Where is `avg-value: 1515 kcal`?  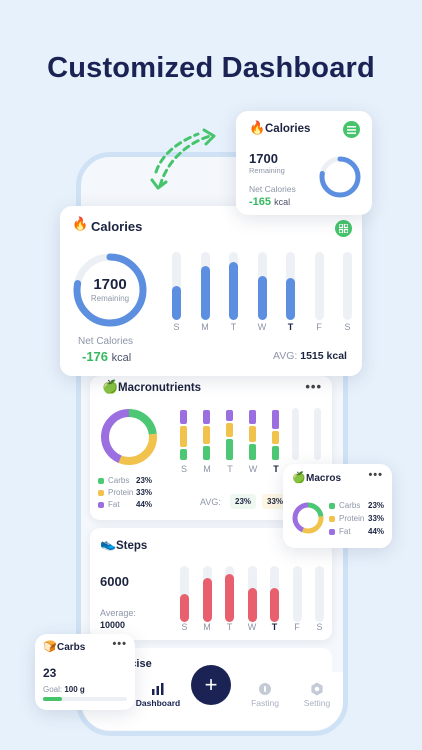
avg-value: 1515 kcal is located at coordinates (323, 356).